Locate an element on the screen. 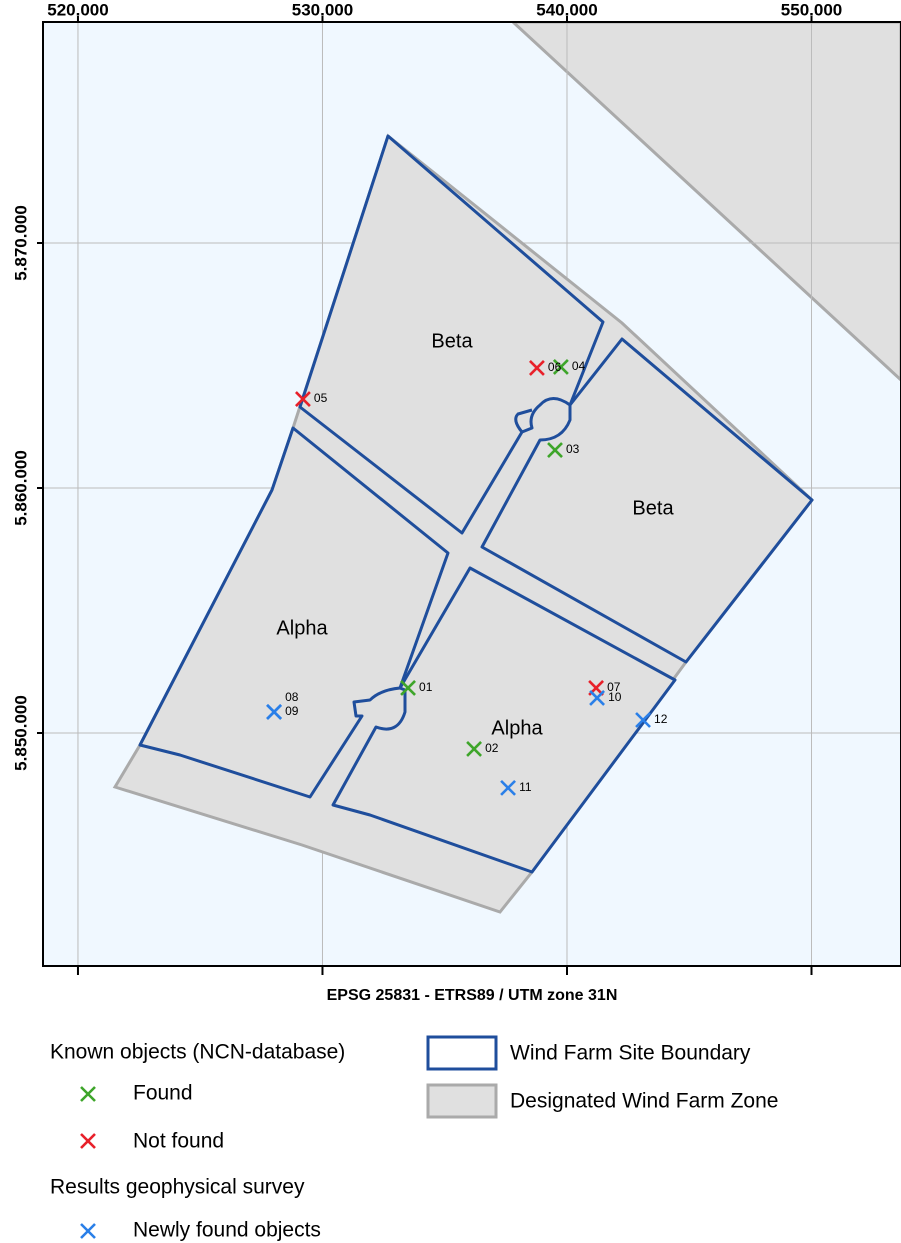 The width and height of the screenshot is (901, 1243). legend-label: Newly found objects is located at coordinates (227, 1230).